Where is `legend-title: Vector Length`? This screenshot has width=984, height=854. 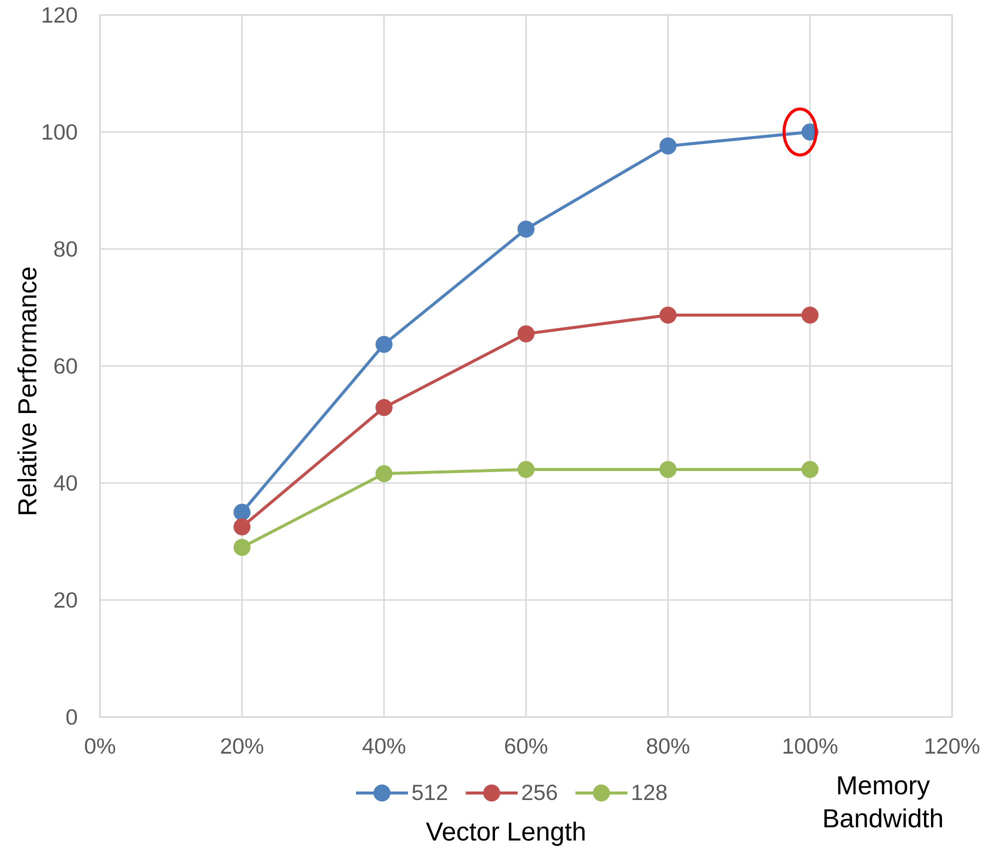 legend-title: Vector Length is located at coordinates (505, 834).